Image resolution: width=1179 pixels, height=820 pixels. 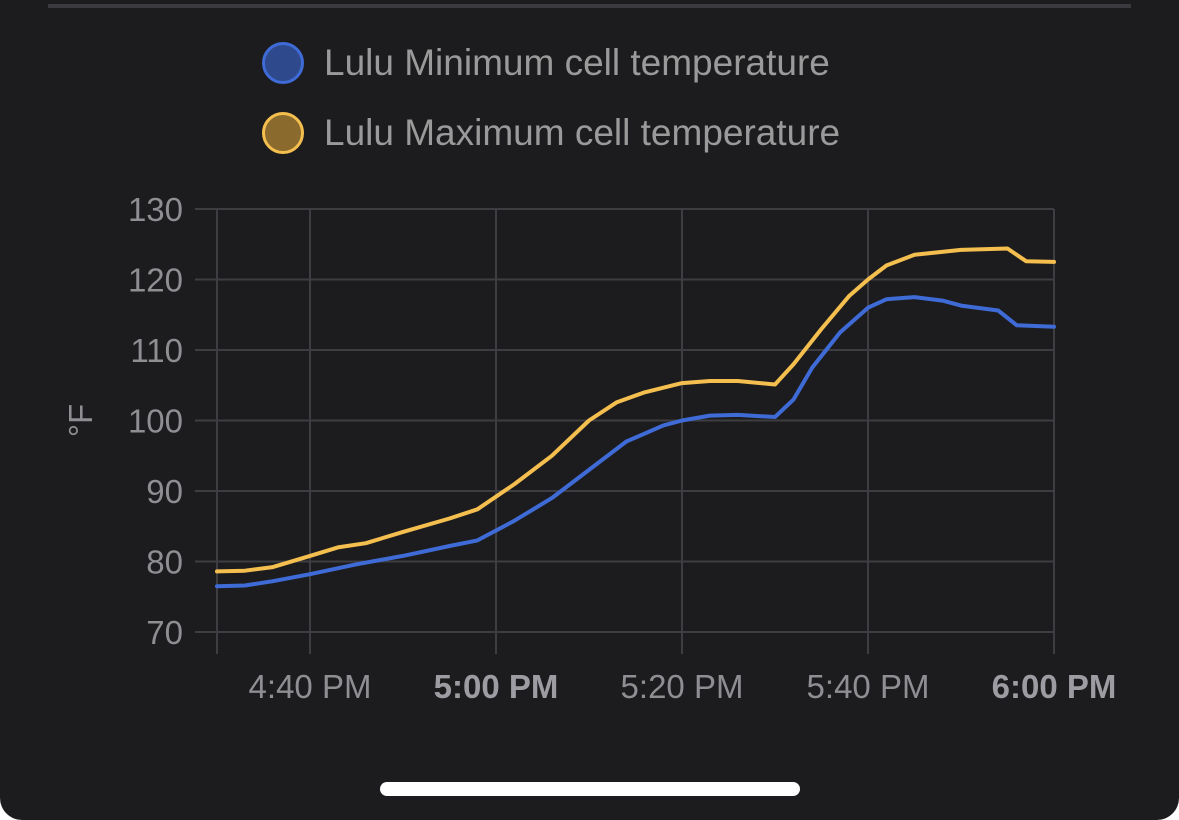 What do you see at coordinates (155, 280) in the screenshot?
I see `y-tick-label: 120` at bounding box center [155, 280].